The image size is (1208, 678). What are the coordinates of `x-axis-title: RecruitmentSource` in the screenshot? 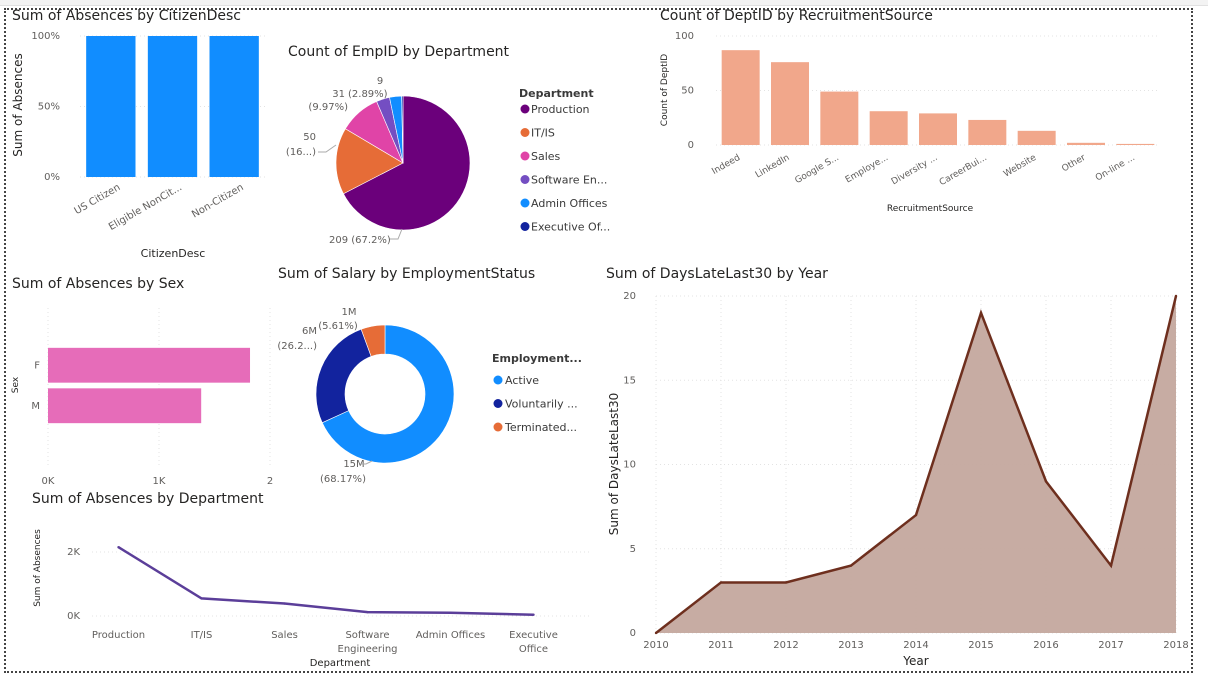 It's located at (930, 209).